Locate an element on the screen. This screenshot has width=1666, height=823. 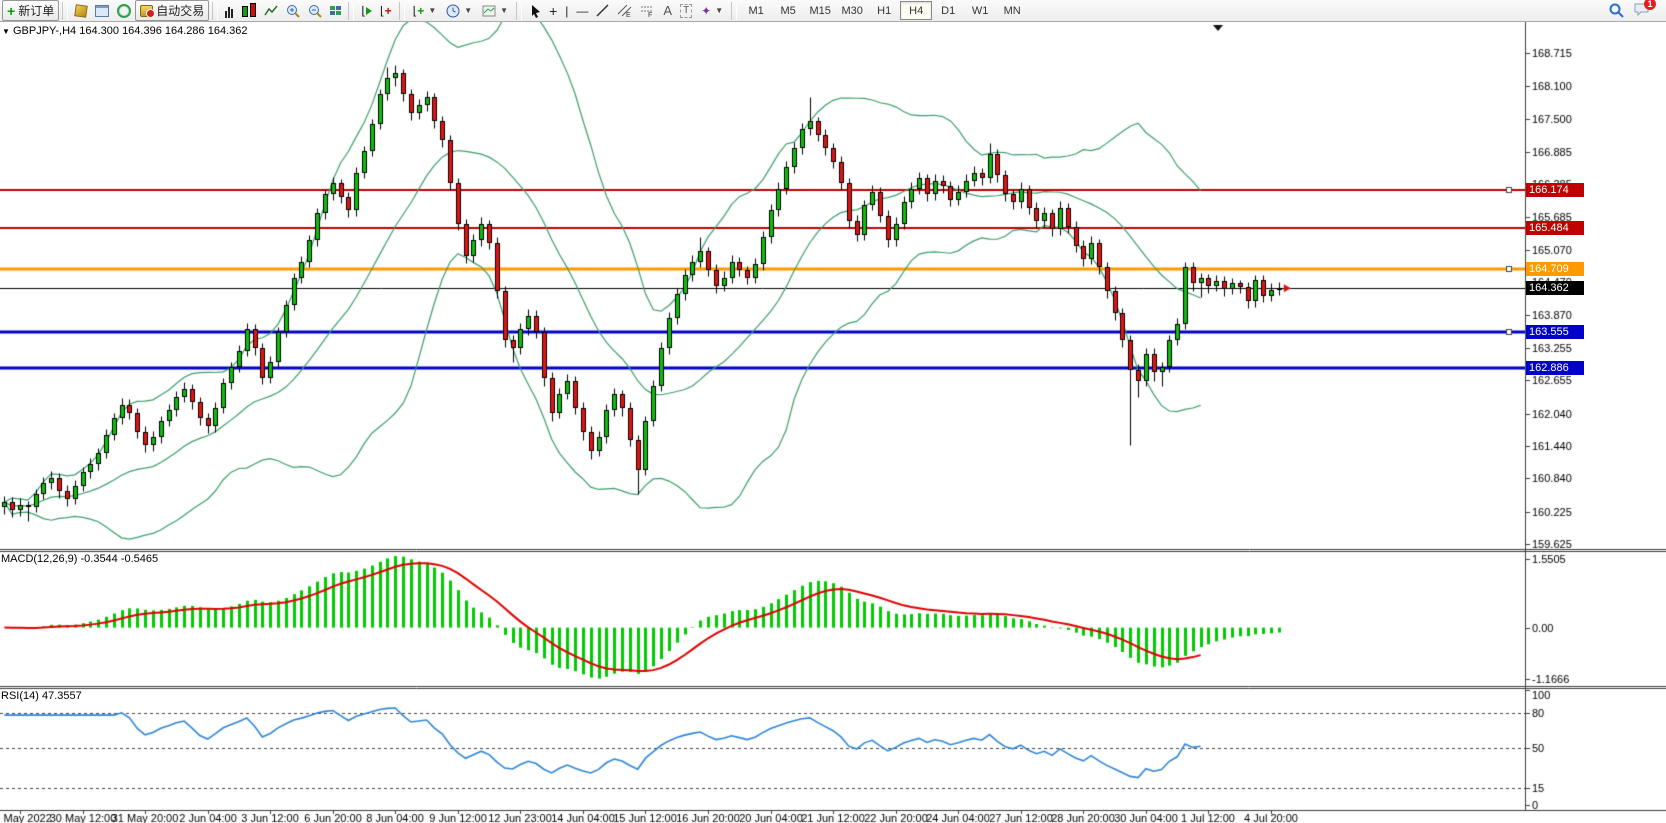
timeframe-h4: H4 is located at coordinates (916, 10).